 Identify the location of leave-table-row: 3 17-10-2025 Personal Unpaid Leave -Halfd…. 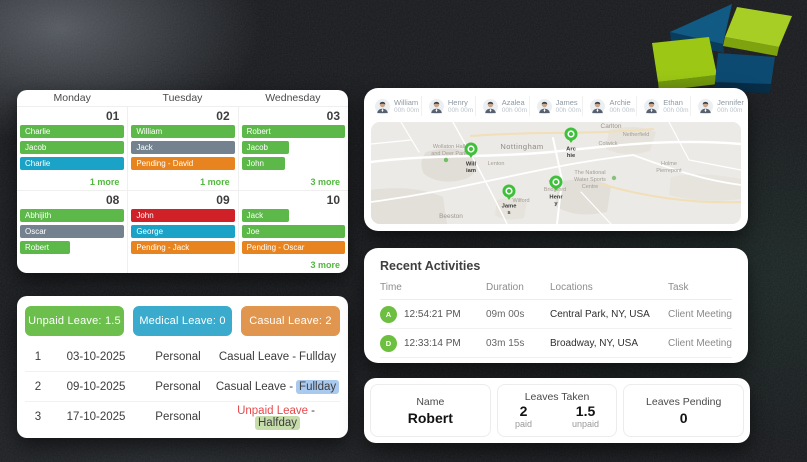
(182, 416).